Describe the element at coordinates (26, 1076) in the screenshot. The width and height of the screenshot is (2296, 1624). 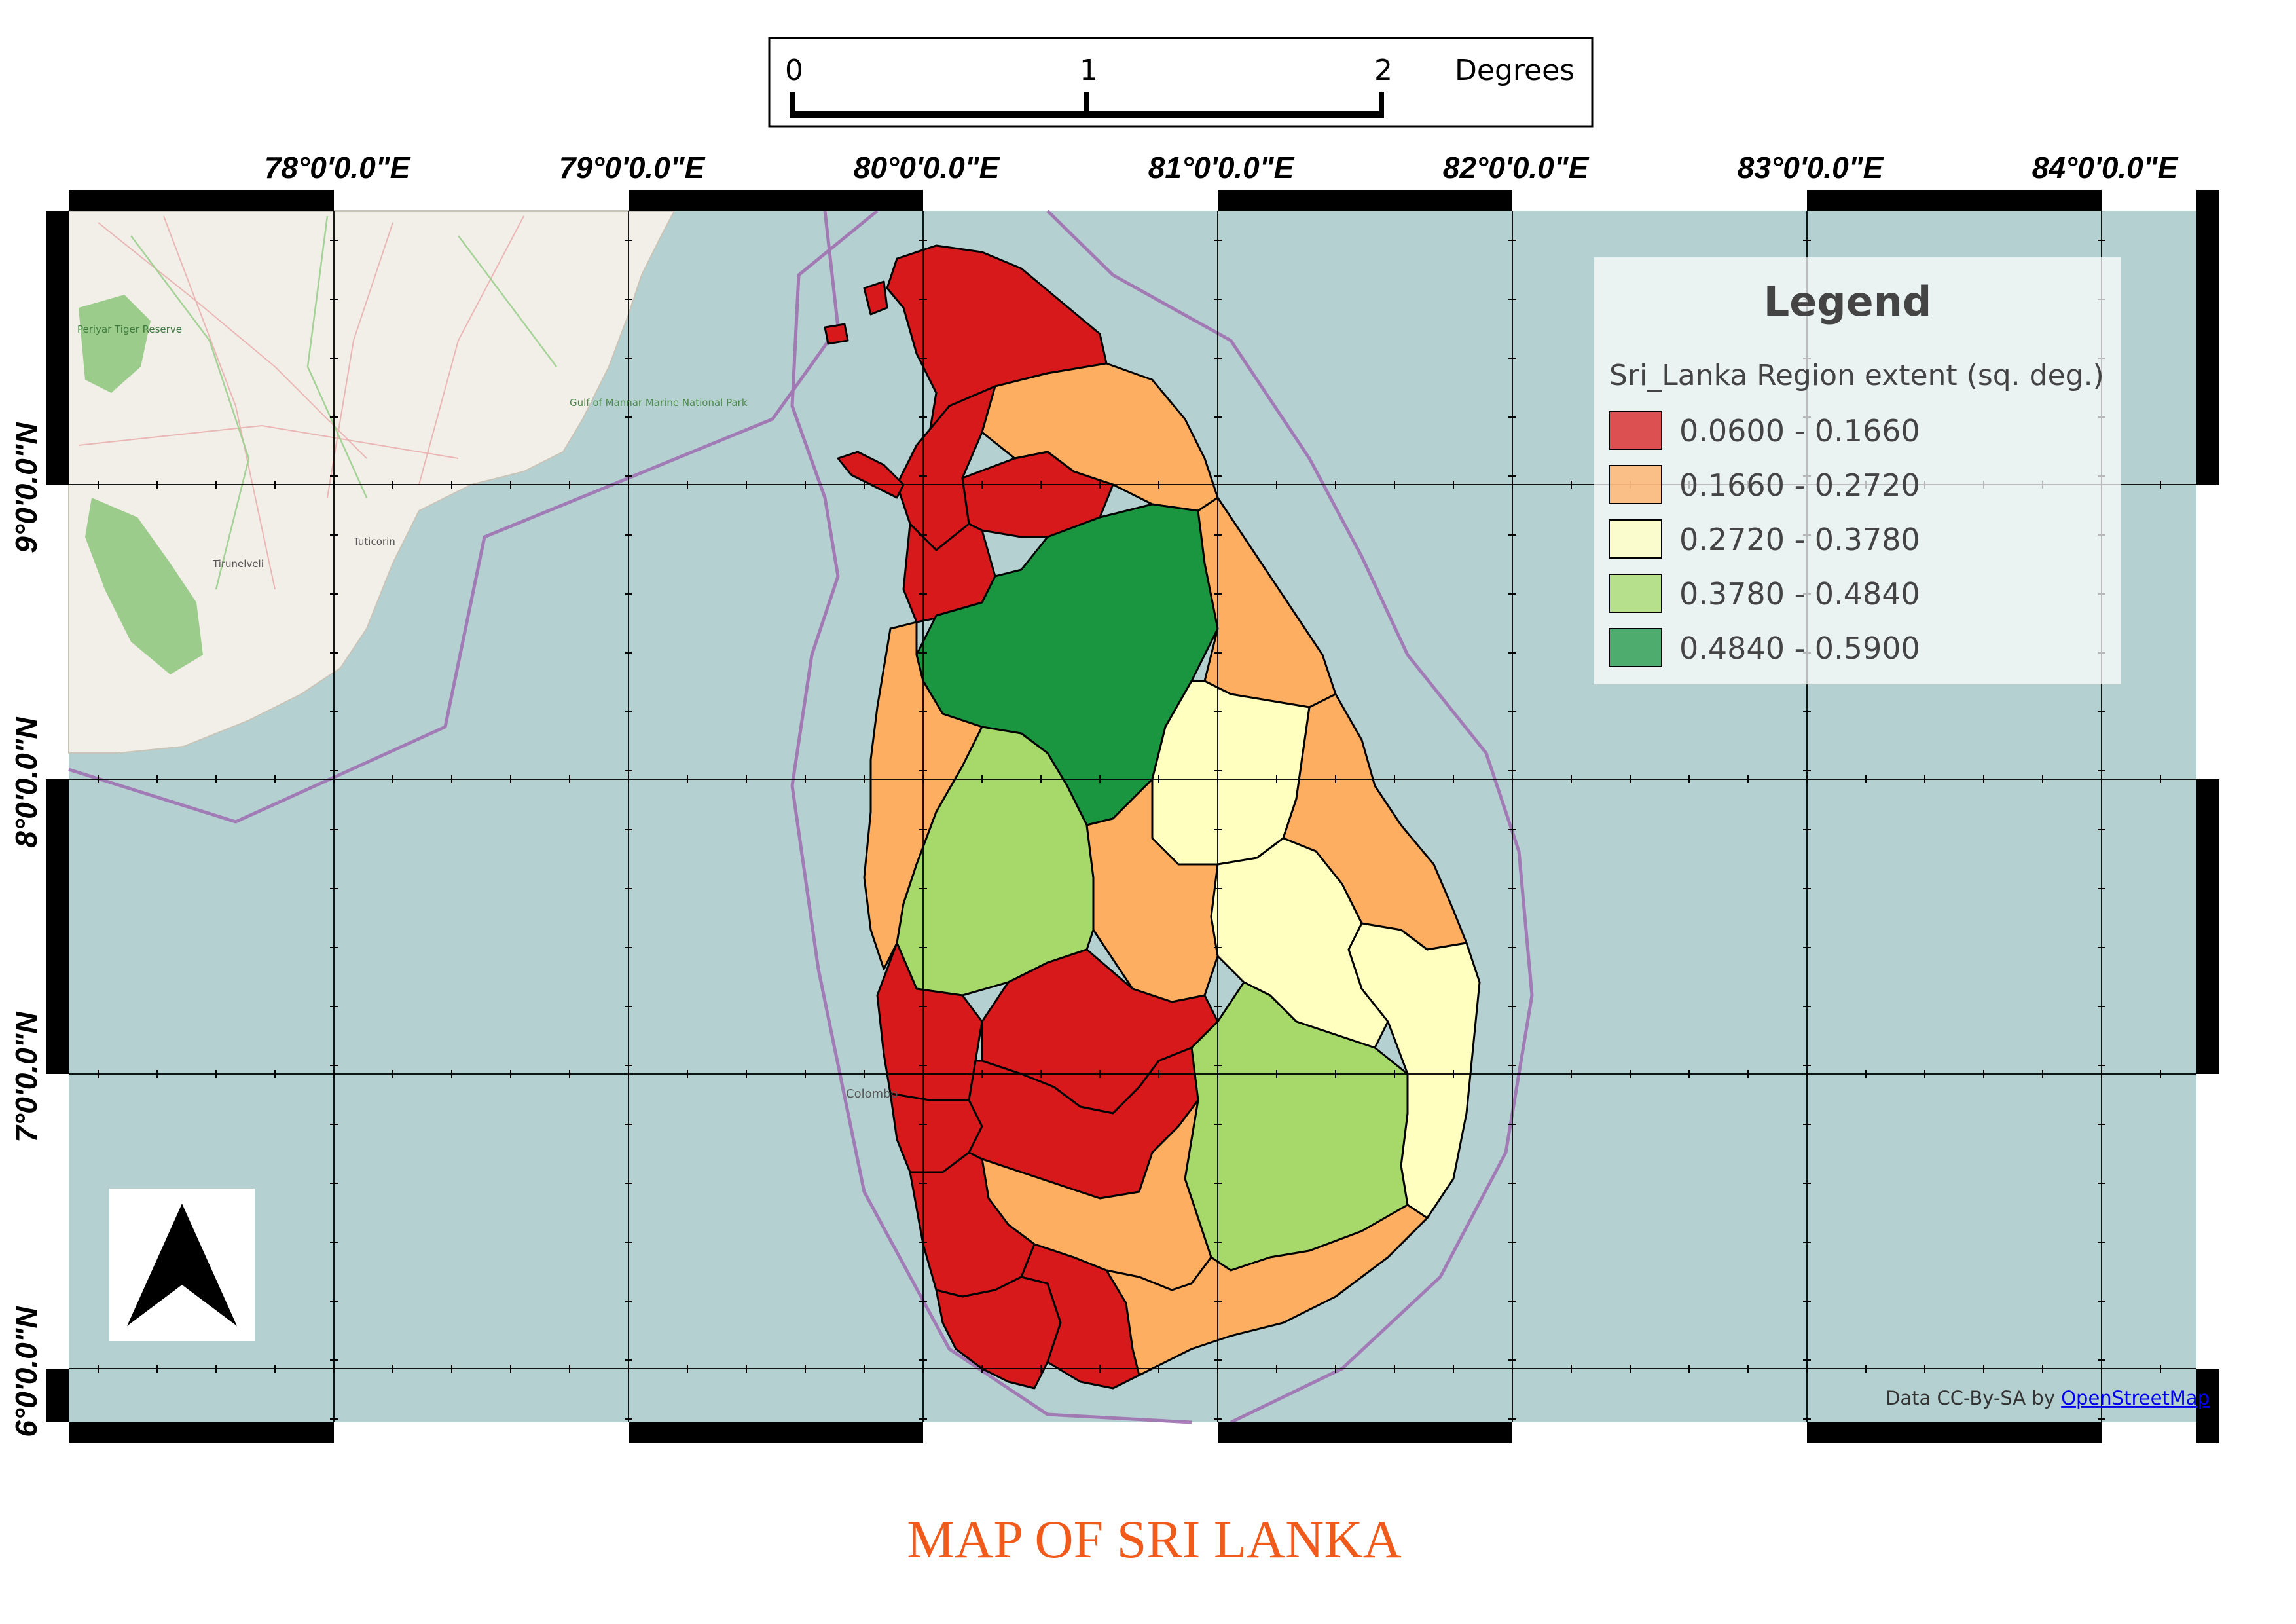
I see `lat-label: 7°0'0.0"N` at that location.